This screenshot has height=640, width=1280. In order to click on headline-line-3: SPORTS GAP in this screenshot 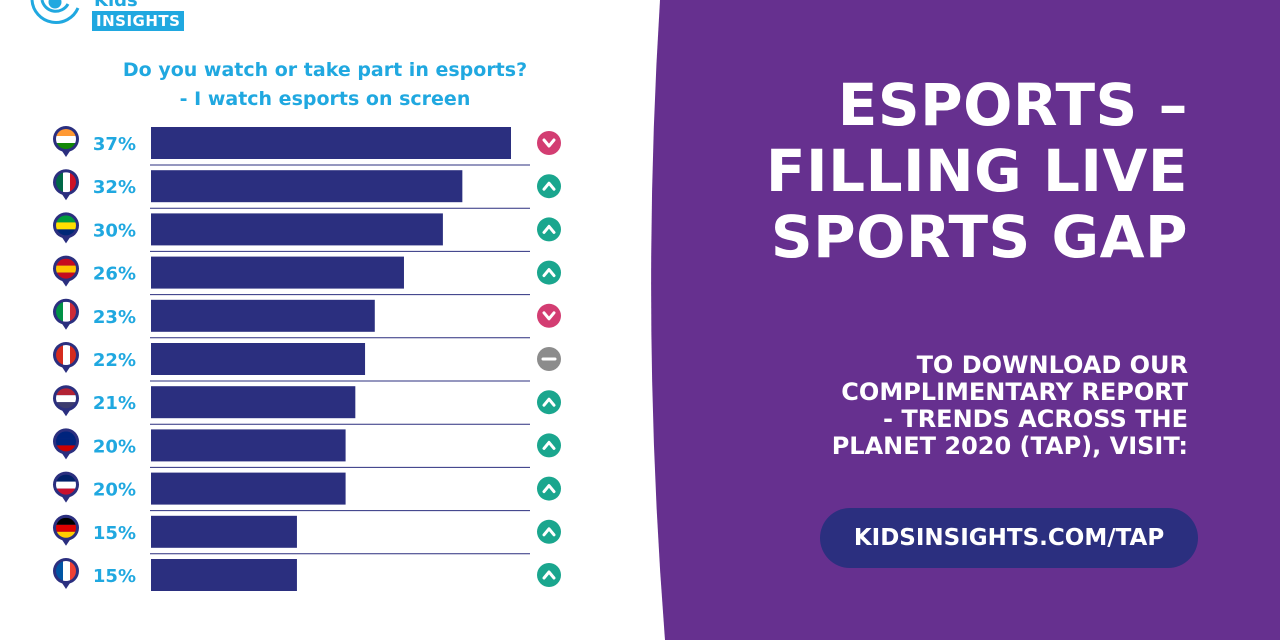, I will do `click(979, 237)`.